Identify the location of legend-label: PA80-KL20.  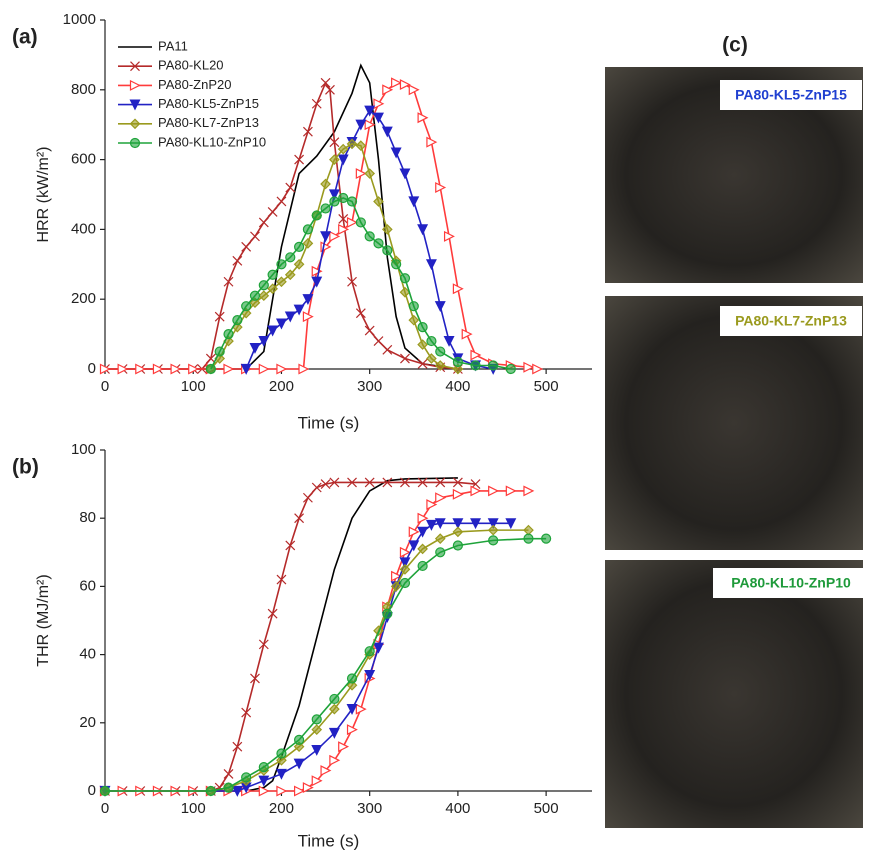
(191, 65).